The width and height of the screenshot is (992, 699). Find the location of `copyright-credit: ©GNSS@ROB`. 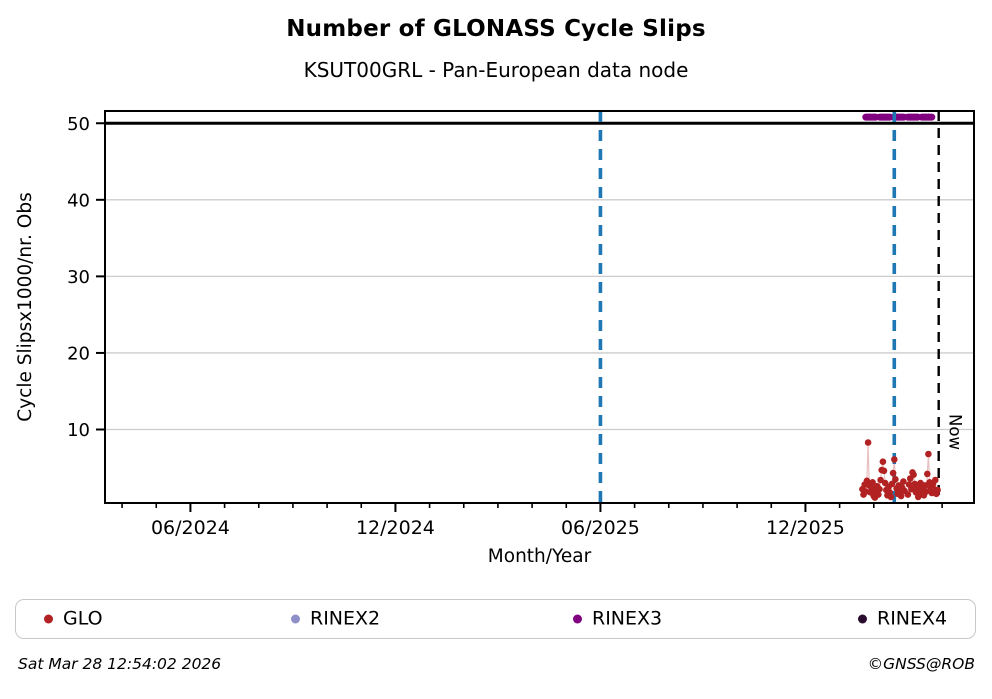

copyright-credit: ©GNSS@ROB is located at coordinates (921, 664).